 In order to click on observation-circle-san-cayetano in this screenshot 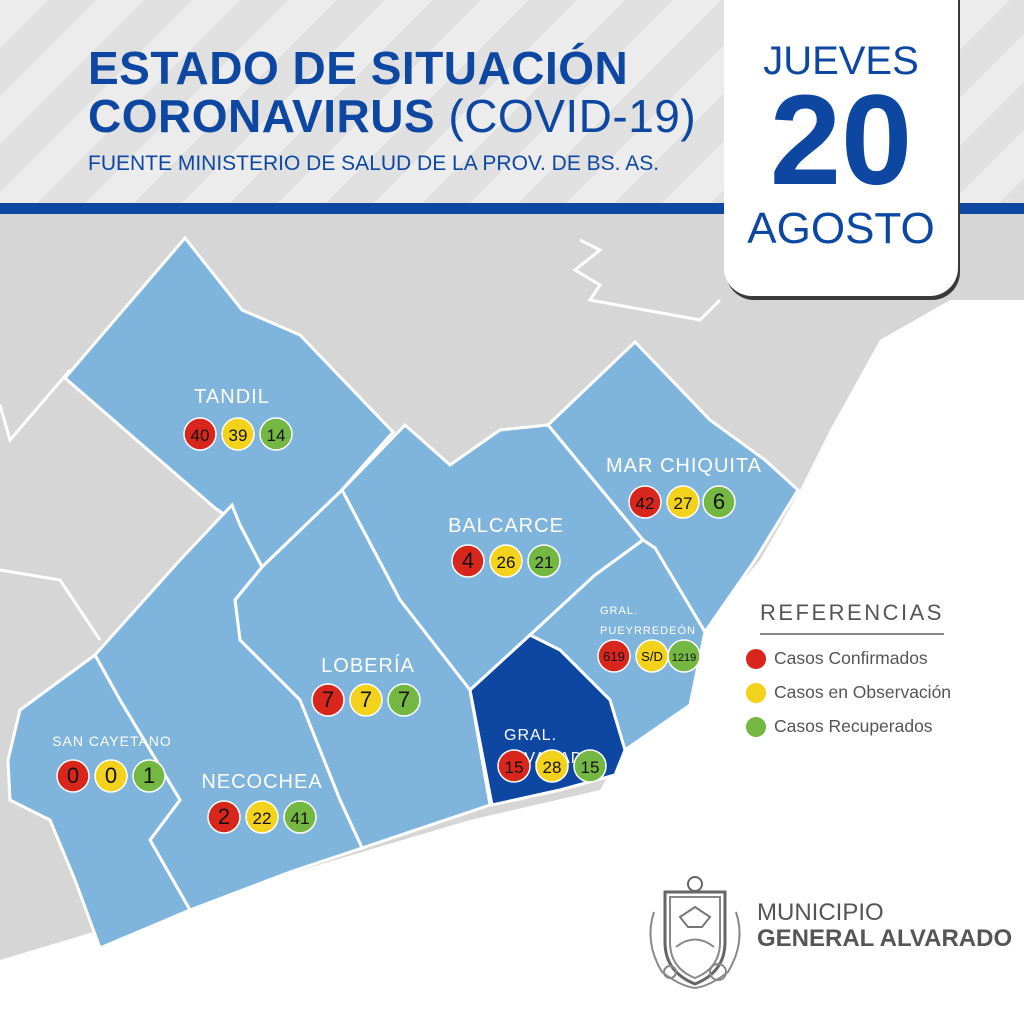, I will do `click(111, 776)`.